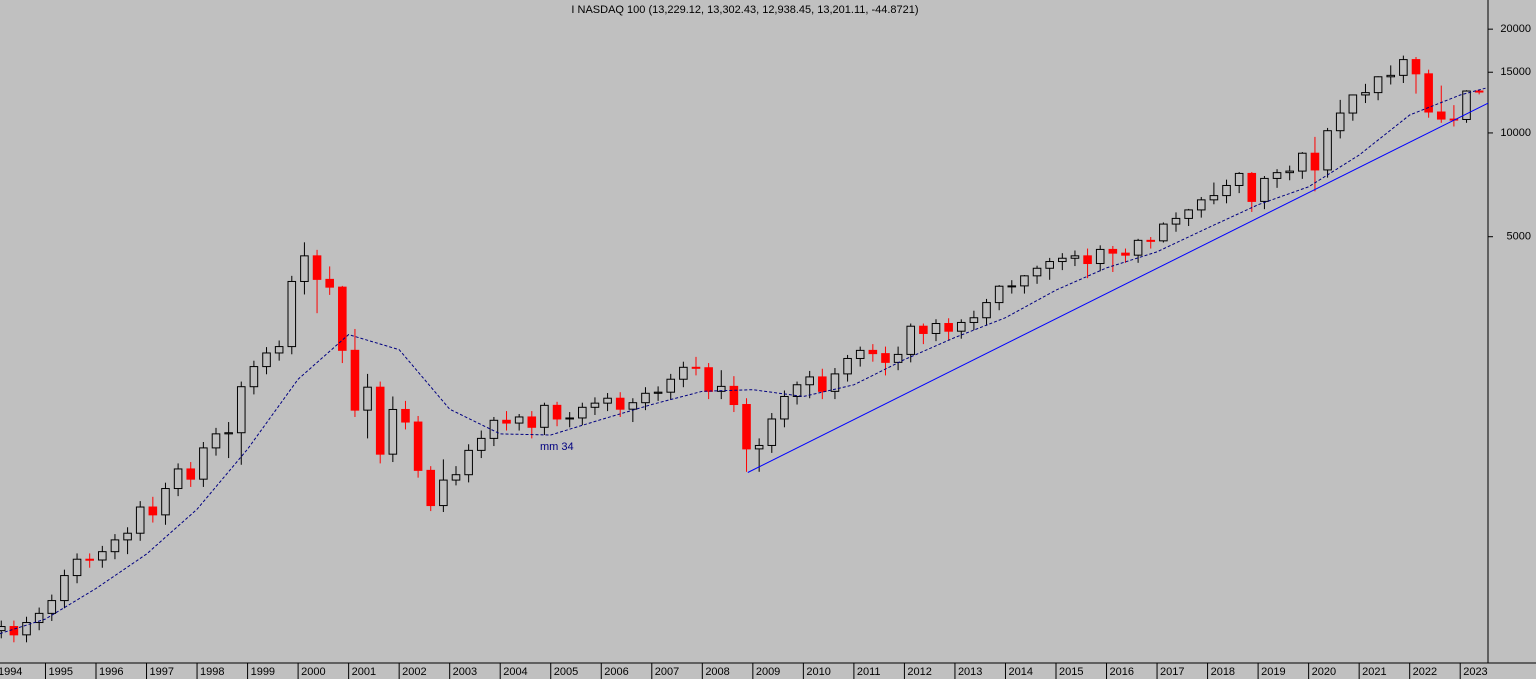 This screenshot has width=1536, height=679. I want to click on x-tick-label: 1995, so click(60, 672).